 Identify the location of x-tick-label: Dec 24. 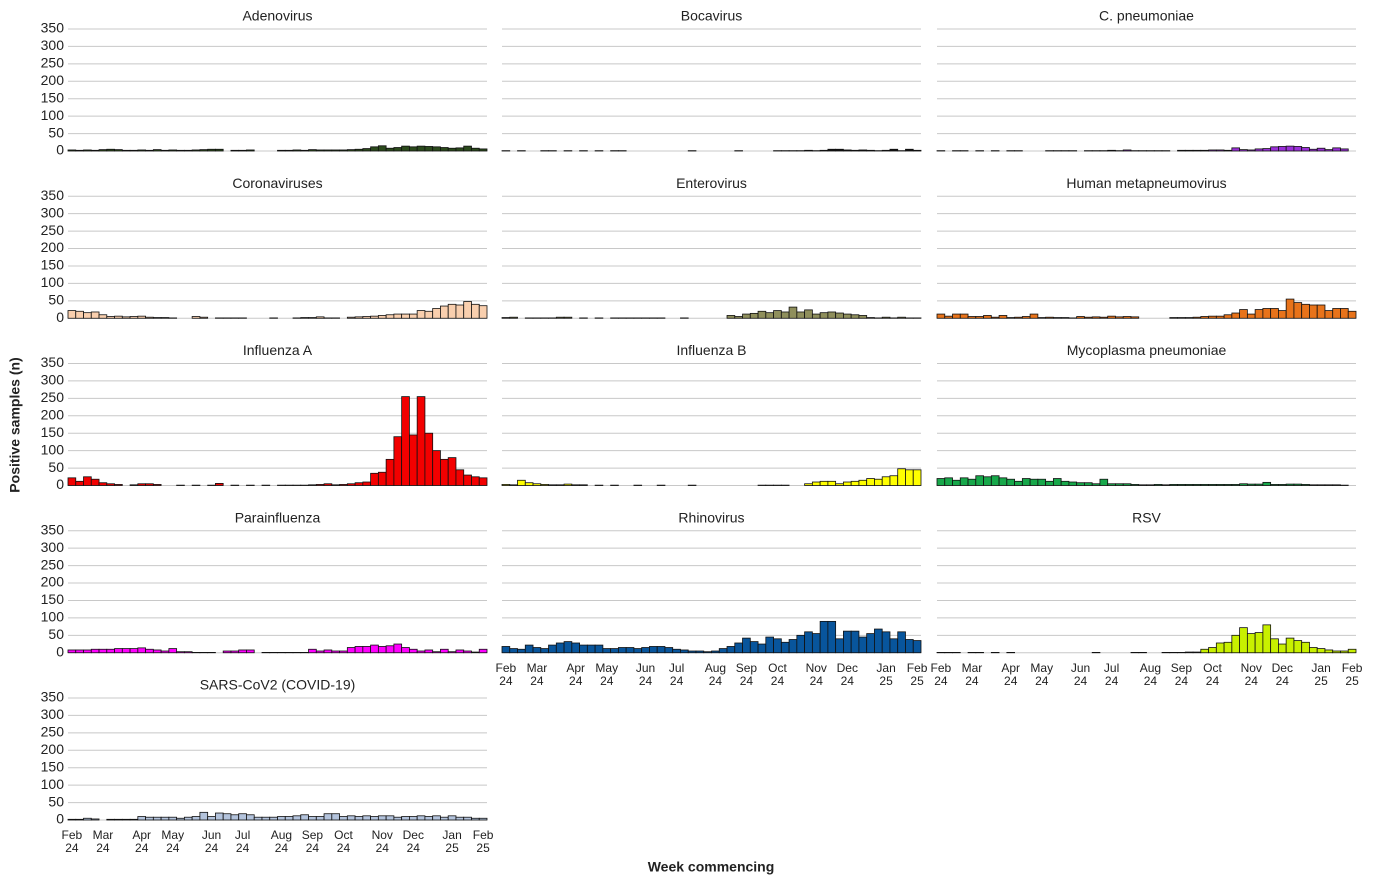
(847, 674).